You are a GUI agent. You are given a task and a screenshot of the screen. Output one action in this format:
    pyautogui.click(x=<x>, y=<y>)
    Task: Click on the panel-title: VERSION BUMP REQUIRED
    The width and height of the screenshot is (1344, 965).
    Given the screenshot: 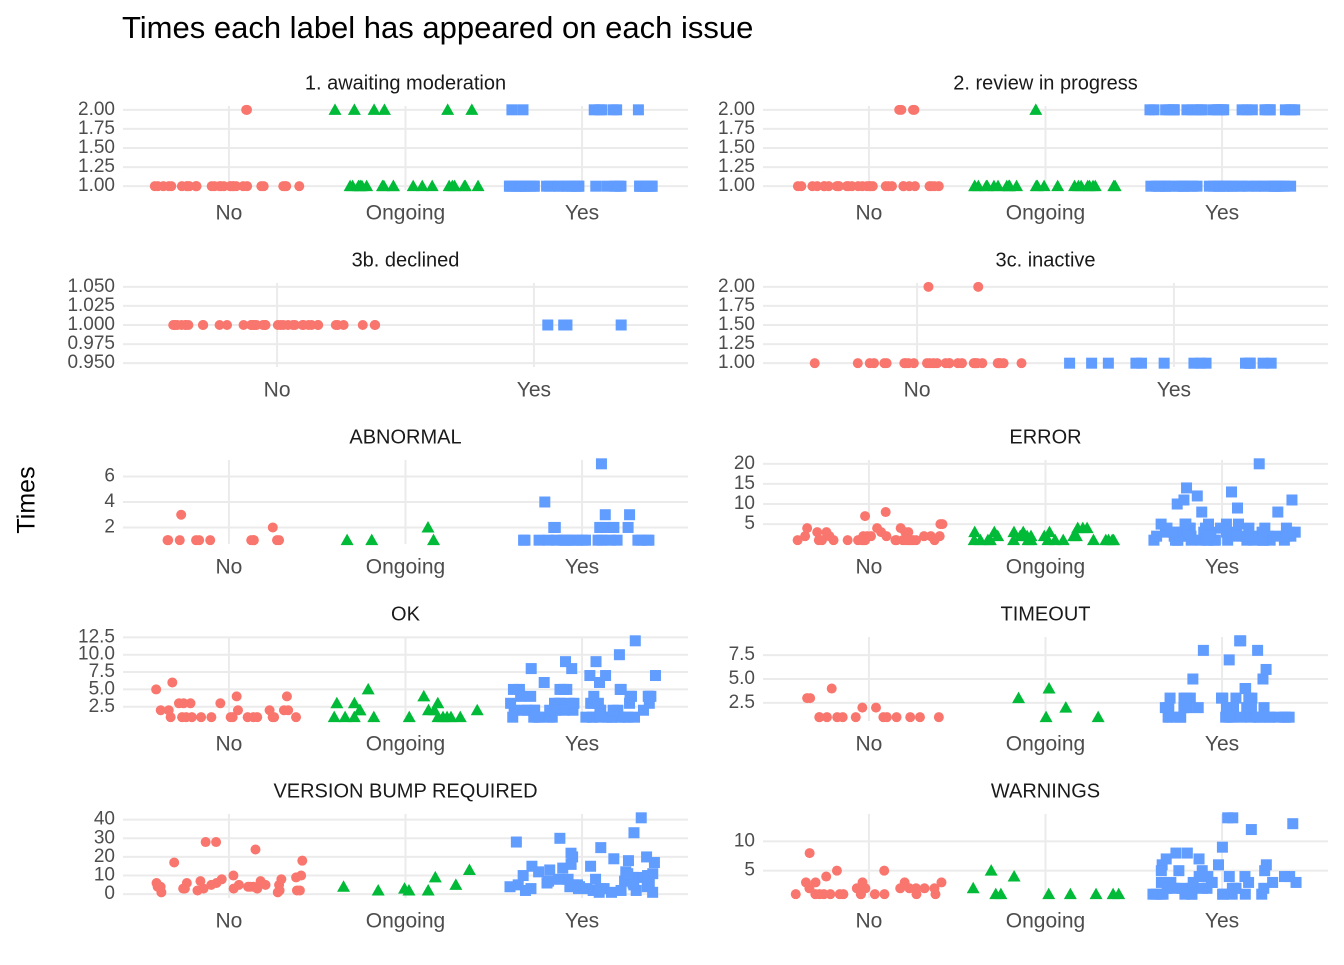 What is the action you would take?
    pyautogui.click(x=405, y=791)
    